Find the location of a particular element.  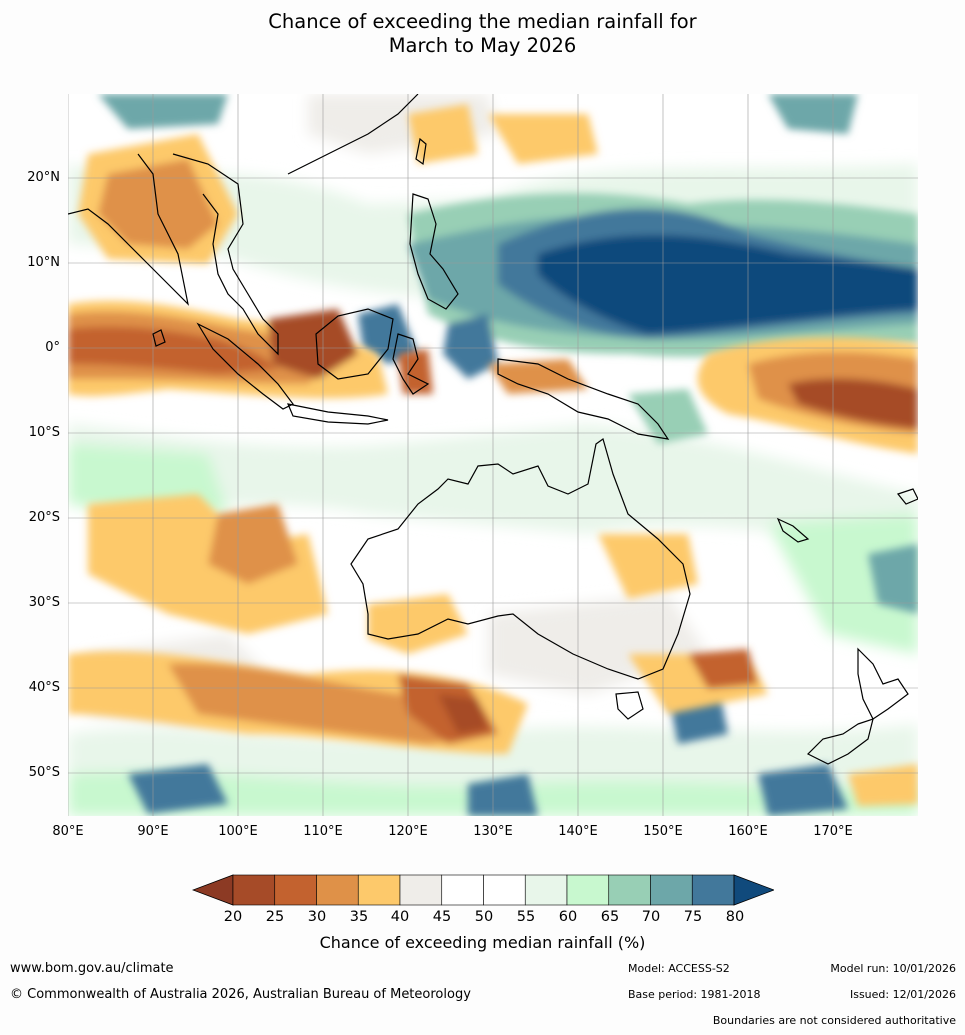

java-coast is located at coordinates (338, 414).